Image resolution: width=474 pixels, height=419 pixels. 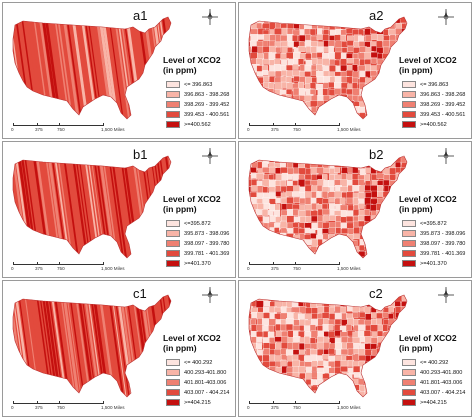 What do you see at coordinates (140, 154) in the screenshot?
I see `panel-label: b1` at bounding box center [140, 154].